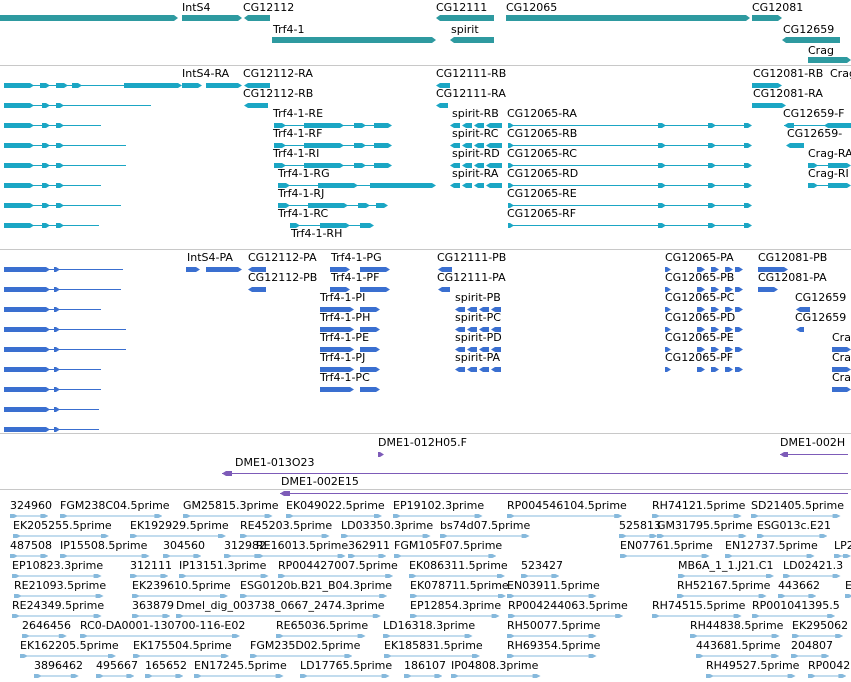 The width and height of the screenshot is (851, 682). Describe the element at coordinates (182, 645) in the screenshot. I see `est-track-label: EK175504.5prime` at that location.